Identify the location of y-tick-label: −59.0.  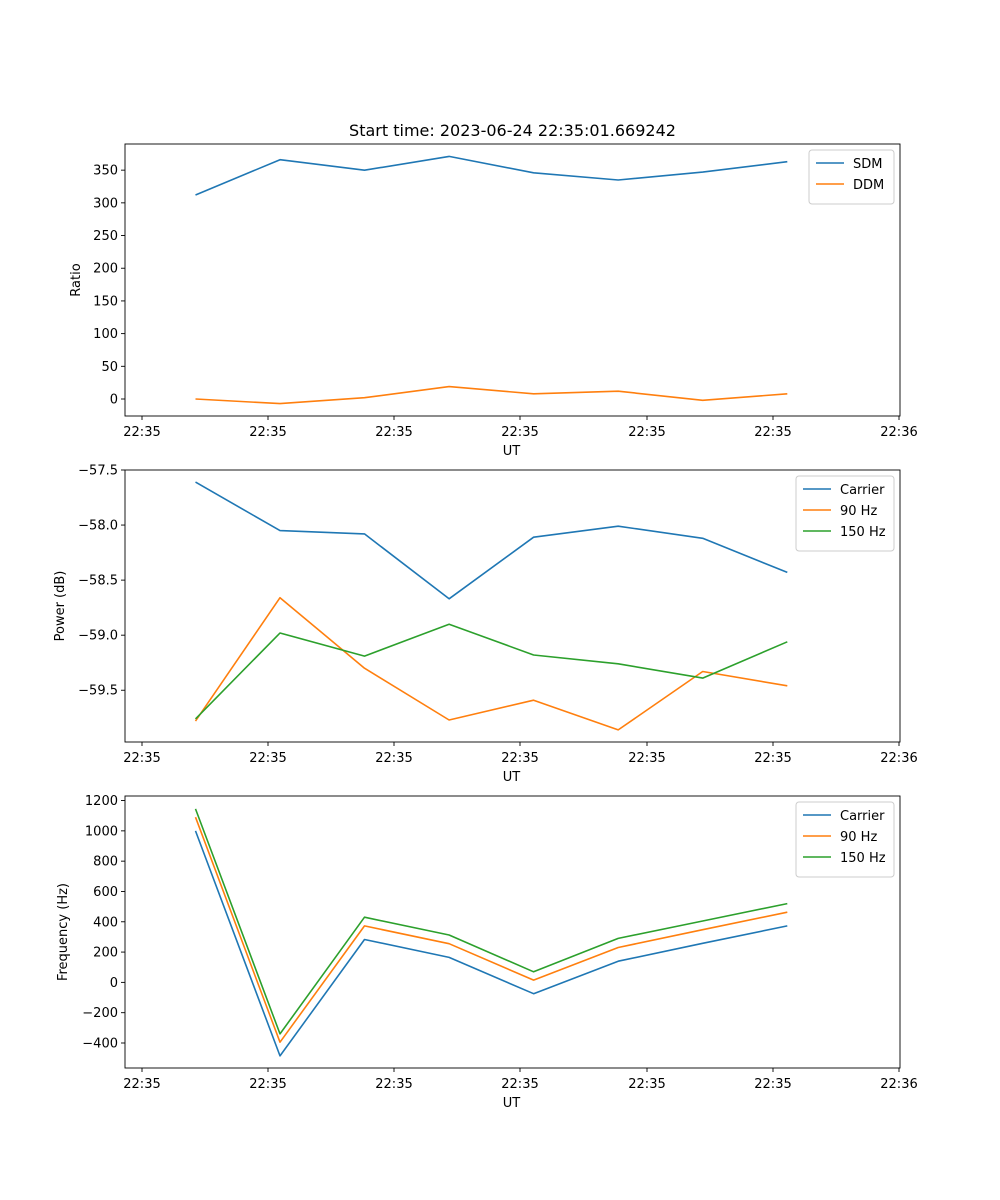
(98, 636).